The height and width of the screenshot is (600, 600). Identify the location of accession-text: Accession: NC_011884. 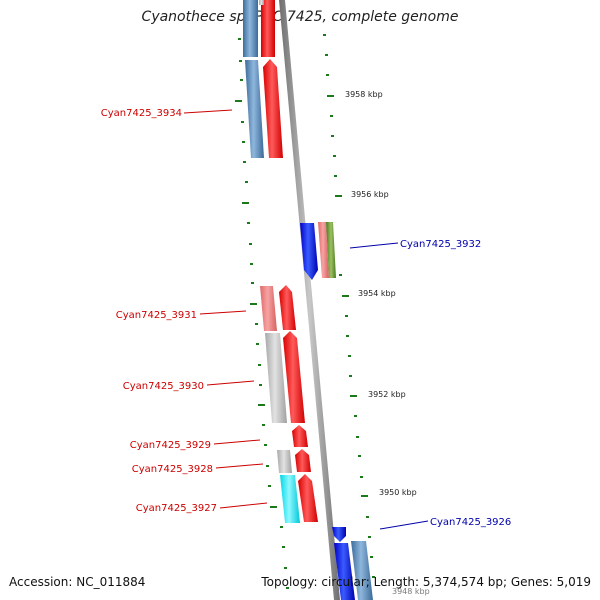
(77, 582).